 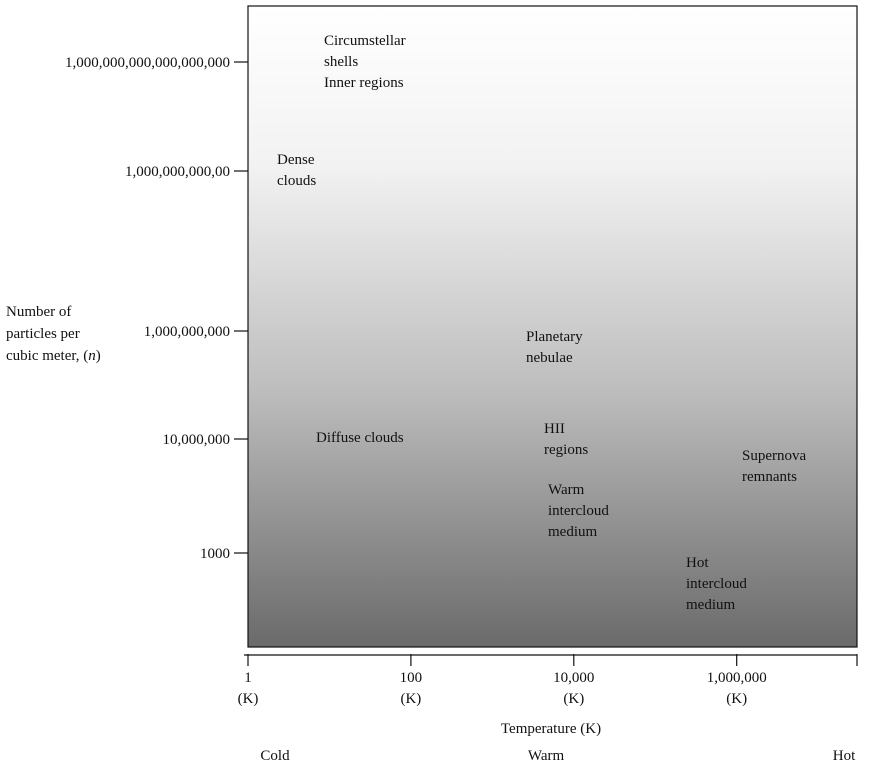 I want to click on extreme-label-cold: Cold, so click(x=275, y=756).